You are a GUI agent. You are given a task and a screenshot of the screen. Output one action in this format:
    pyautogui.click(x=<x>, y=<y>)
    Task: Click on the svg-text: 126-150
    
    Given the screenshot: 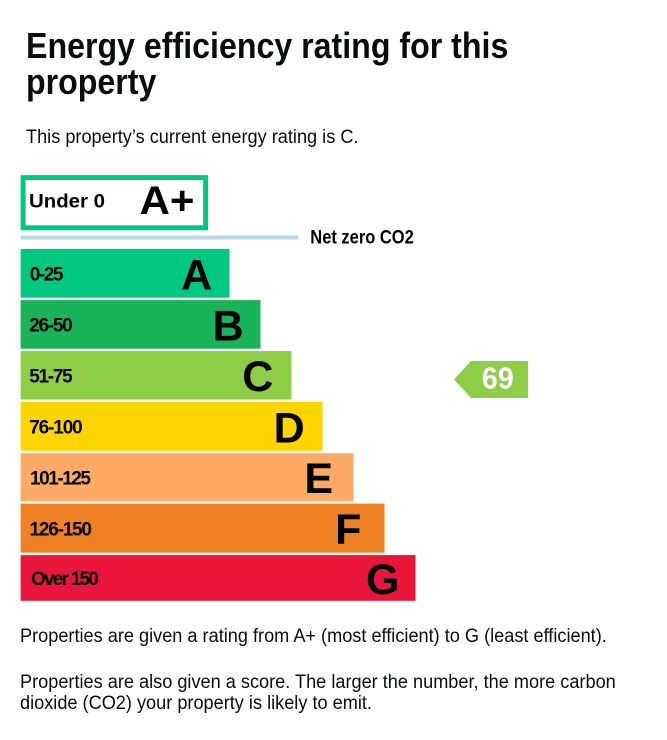 What is the action you would take?
    pyautogui.click(x=61, y=529)
    